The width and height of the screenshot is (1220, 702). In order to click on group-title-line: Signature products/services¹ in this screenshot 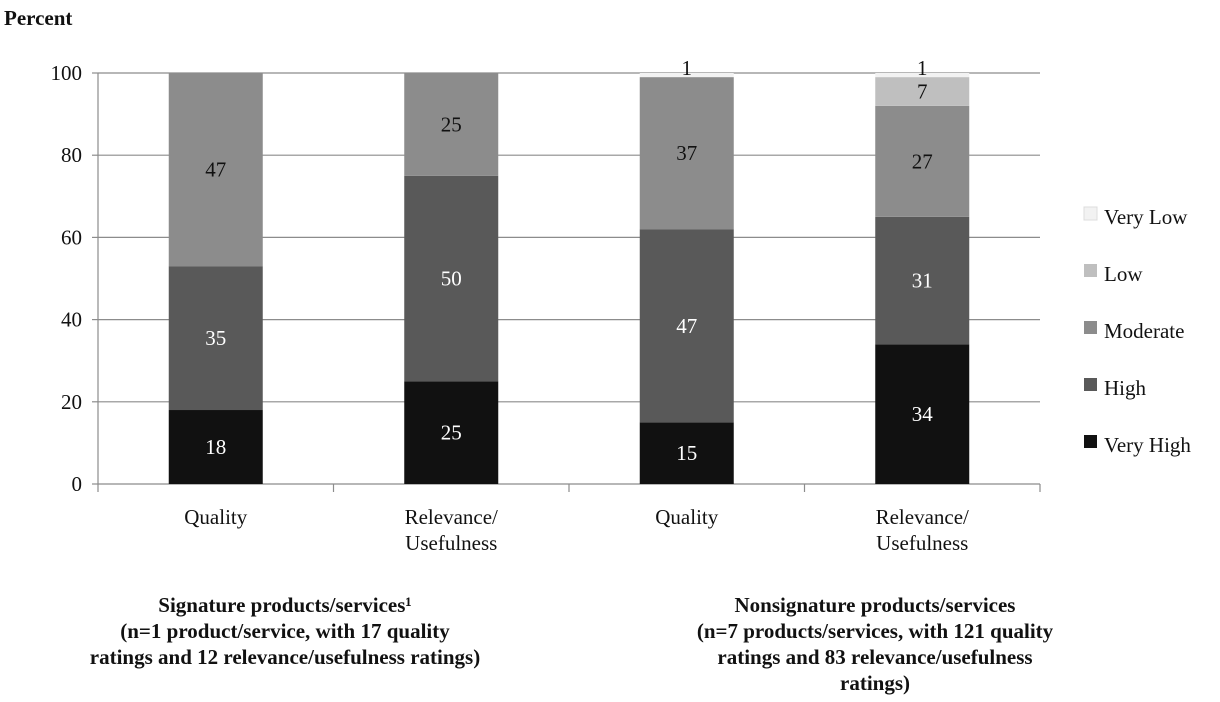, I will do `click(285, 605)`.